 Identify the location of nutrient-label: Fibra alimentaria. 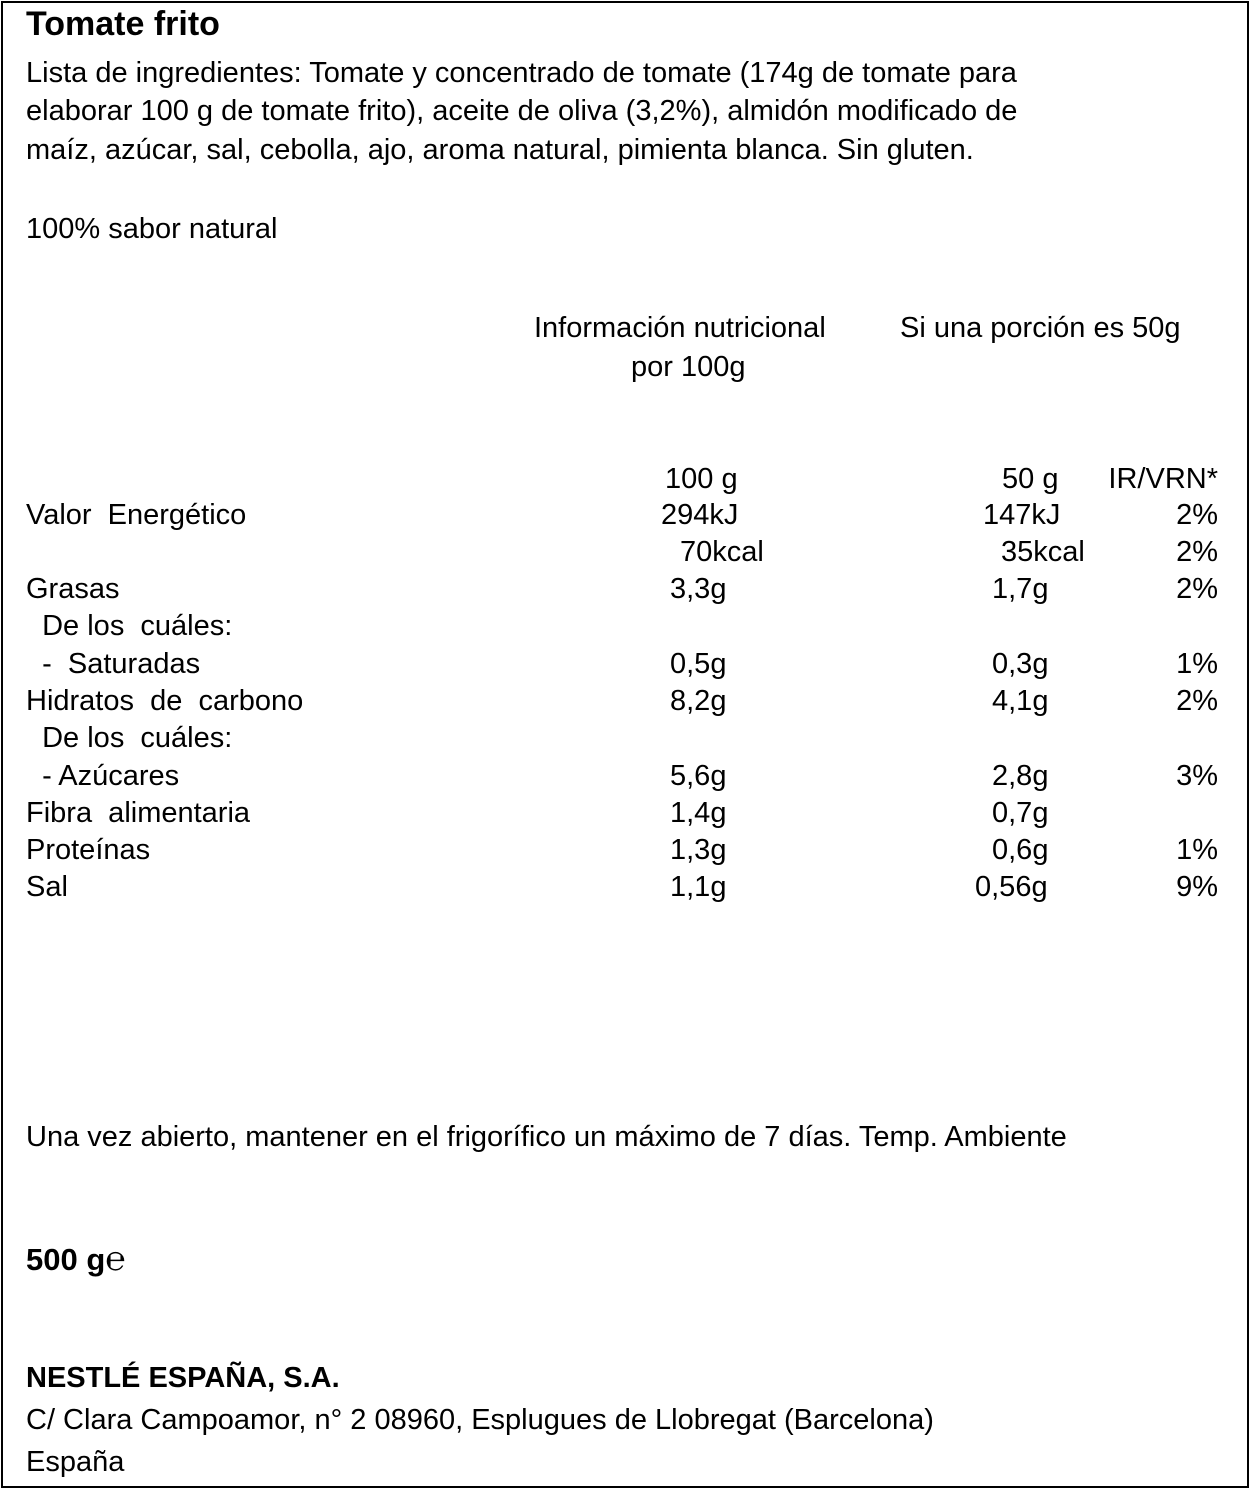
(138, 813).